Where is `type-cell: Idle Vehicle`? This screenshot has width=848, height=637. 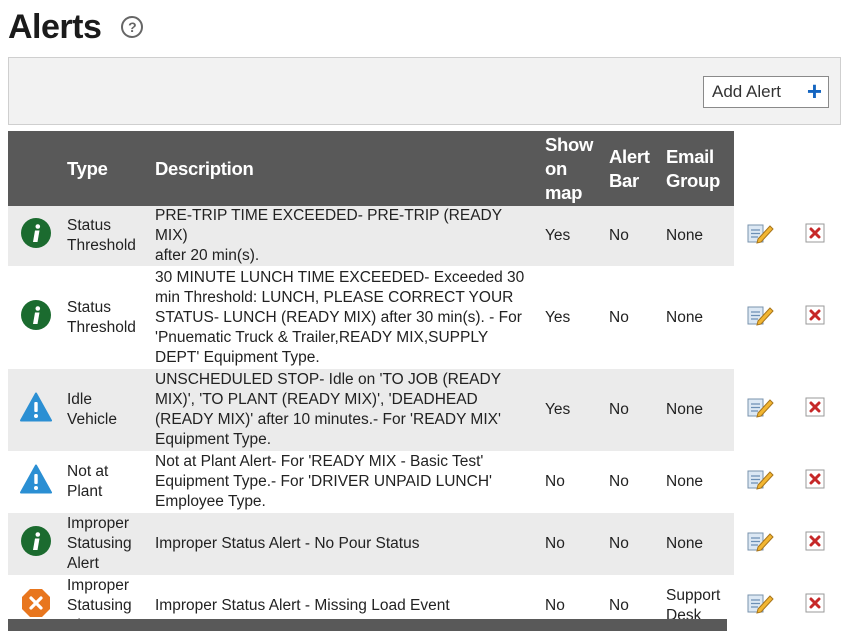 type-cell: Idle Vehicle is located at coordinates (107, 410).